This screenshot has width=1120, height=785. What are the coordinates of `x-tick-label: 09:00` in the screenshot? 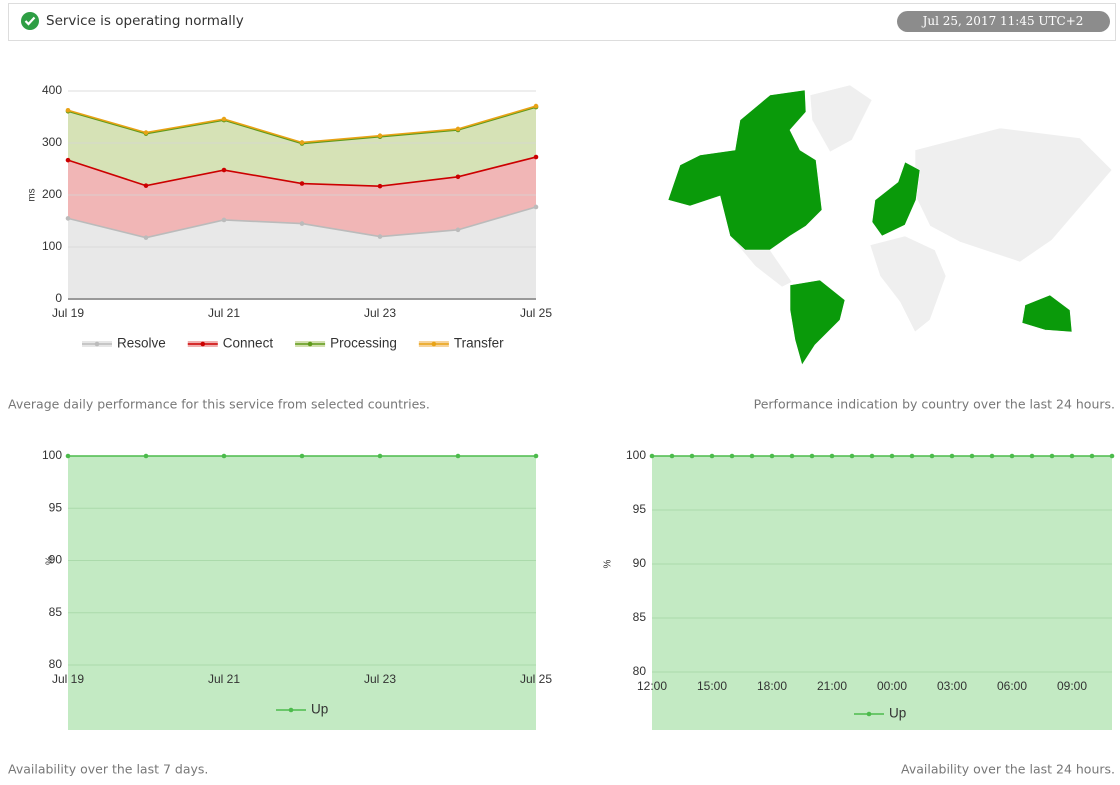 It's located at (1072, 686).